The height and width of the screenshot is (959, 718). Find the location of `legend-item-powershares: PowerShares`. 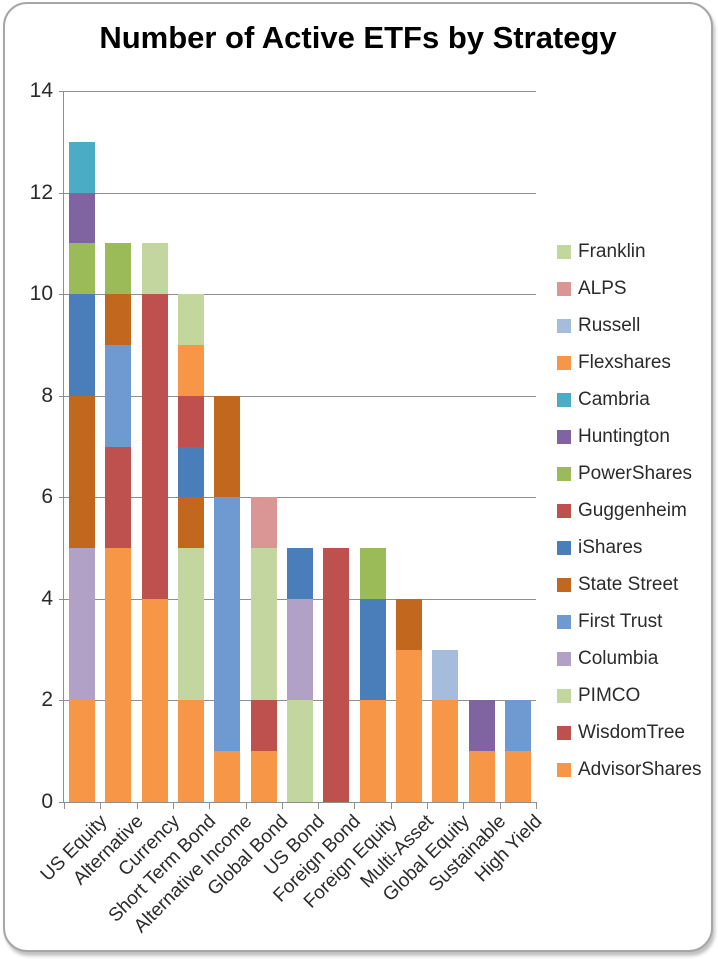

legend-item-powershares: PowerShares is located at coordinates (629, 473).